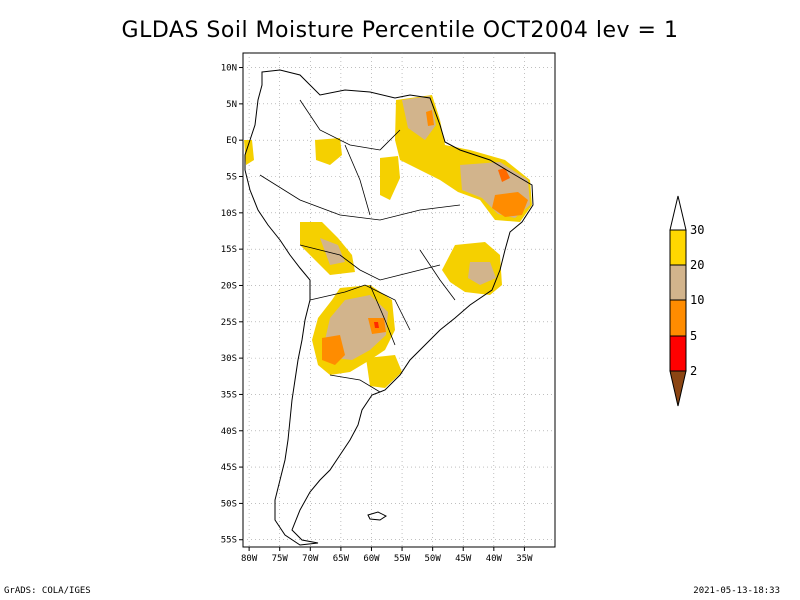 The width and height of the screenshot is (800, 600). Describe the element at coordinates (377, 516) in the screenshot. I see `falkland-islands` at that location.